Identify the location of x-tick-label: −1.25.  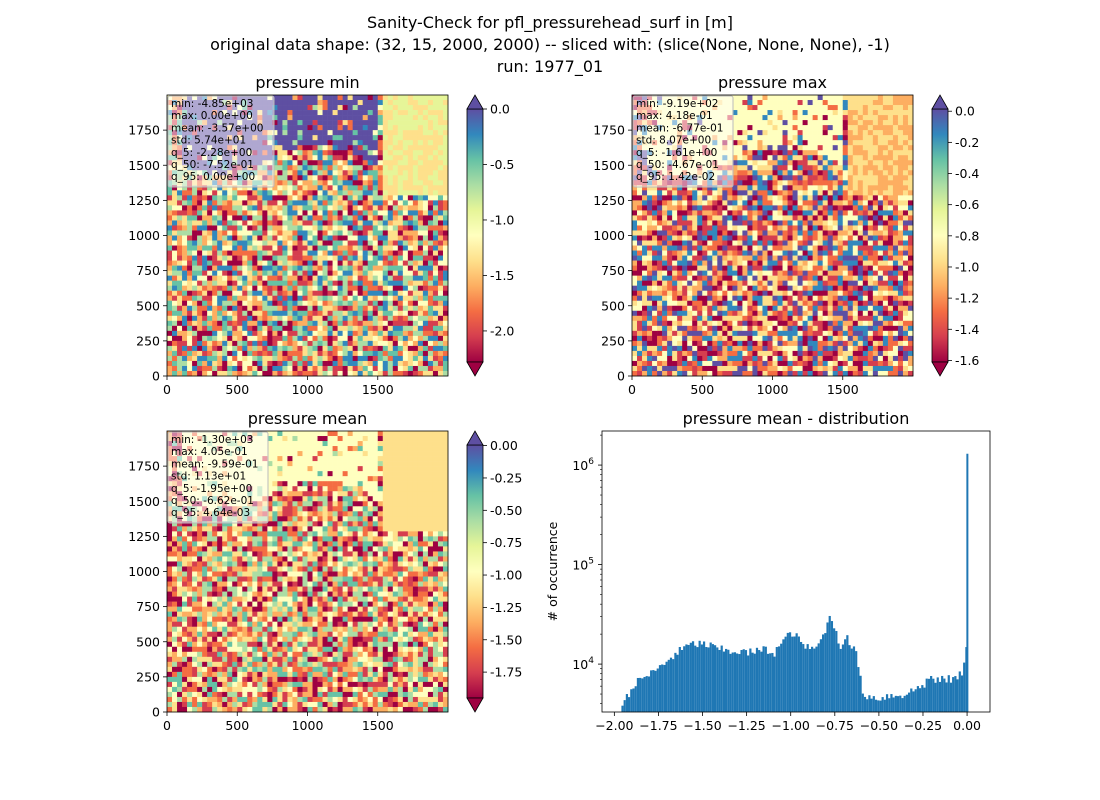
(746, 725).